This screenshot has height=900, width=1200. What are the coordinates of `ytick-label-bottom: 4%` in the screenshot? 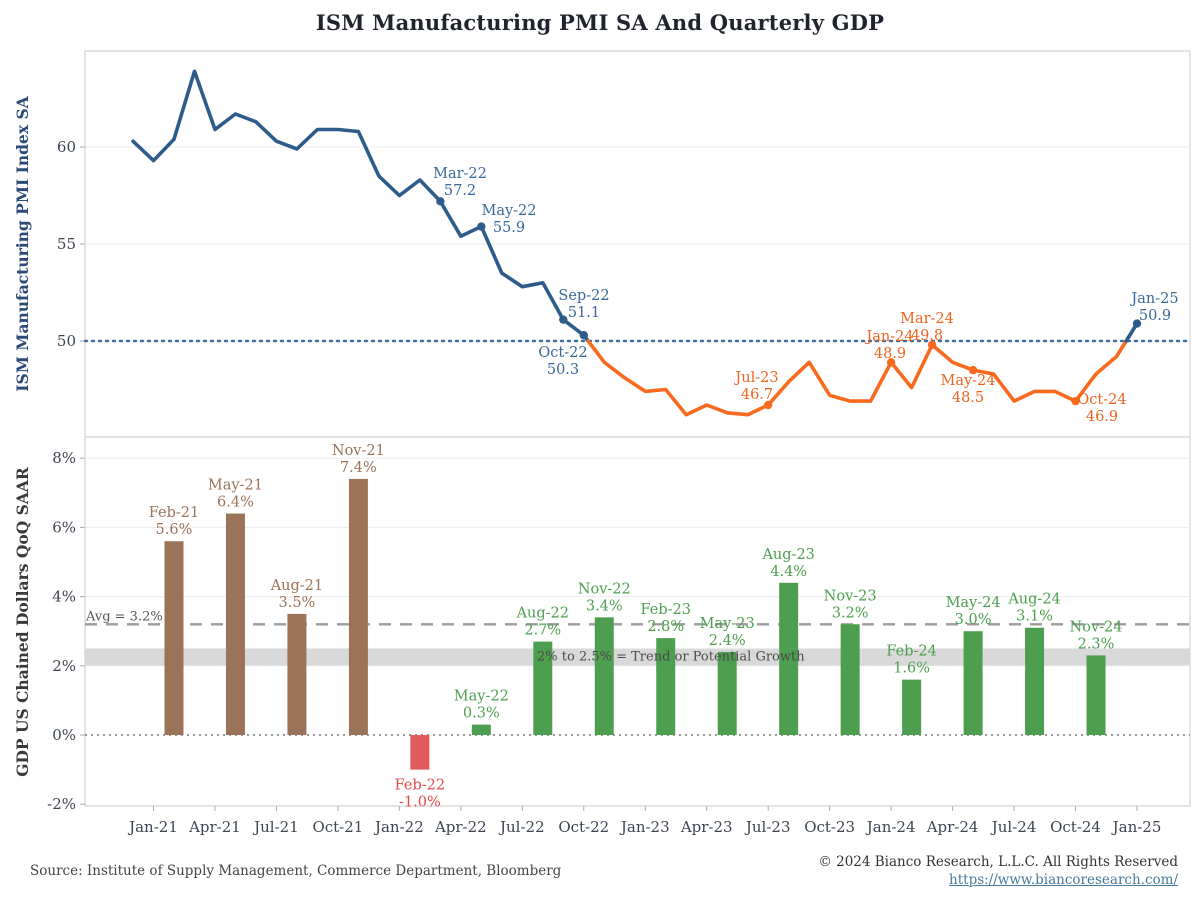 It's located at (64, 597).